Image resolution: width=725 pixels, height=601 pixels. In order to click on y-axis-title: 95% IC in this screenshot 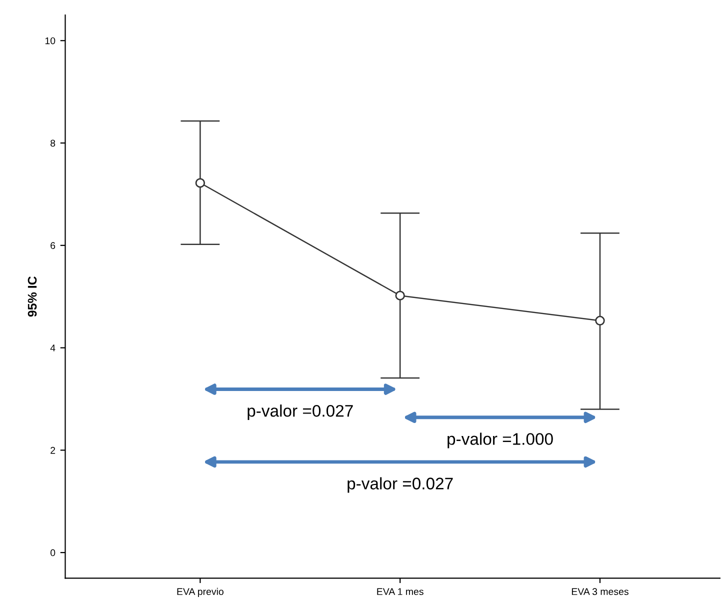, I will do `click(32, 296)`.